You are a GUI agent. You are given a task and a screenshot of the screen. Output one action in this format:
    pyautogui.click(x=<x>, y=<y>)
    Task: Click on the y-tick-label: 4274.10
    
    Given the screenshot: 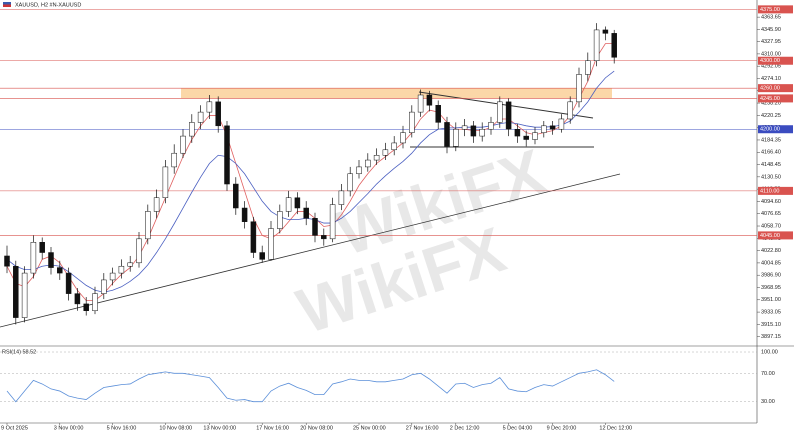 What is the action you would take?
    pyautogui.click(x=771, y=79)
    